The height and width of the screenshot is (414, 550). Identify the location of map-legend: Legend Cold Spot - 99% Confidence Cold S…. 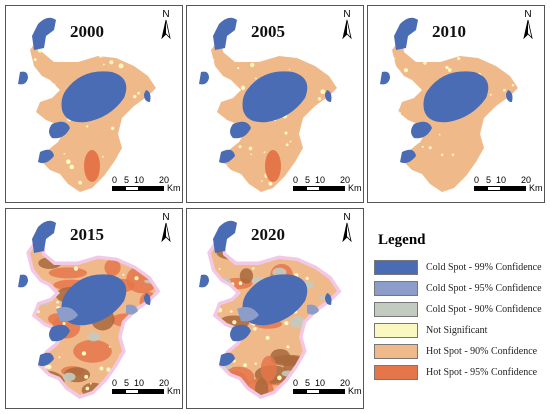
(459, 306).